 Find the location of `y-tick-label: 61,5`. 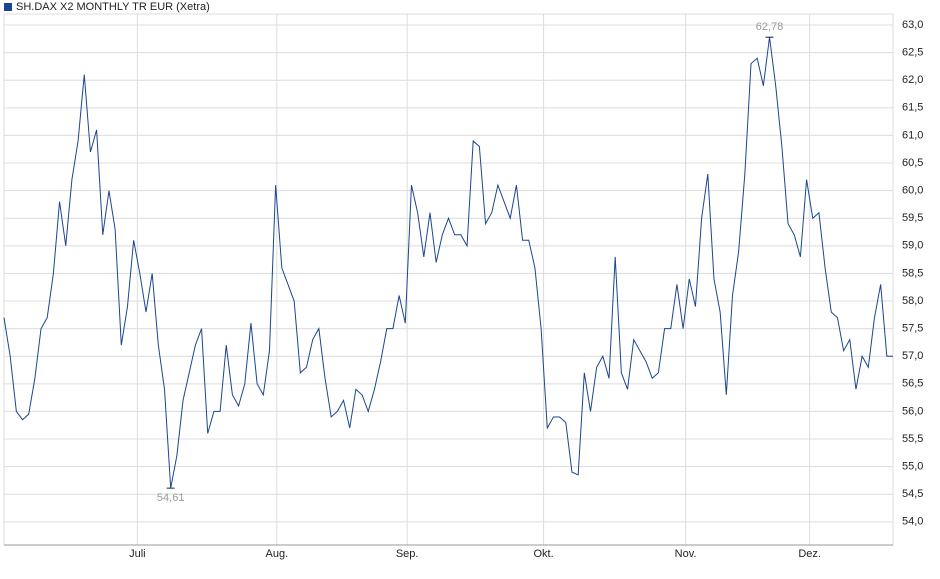

y-tick-label: 61,5 is located at coordinates (912, 108).